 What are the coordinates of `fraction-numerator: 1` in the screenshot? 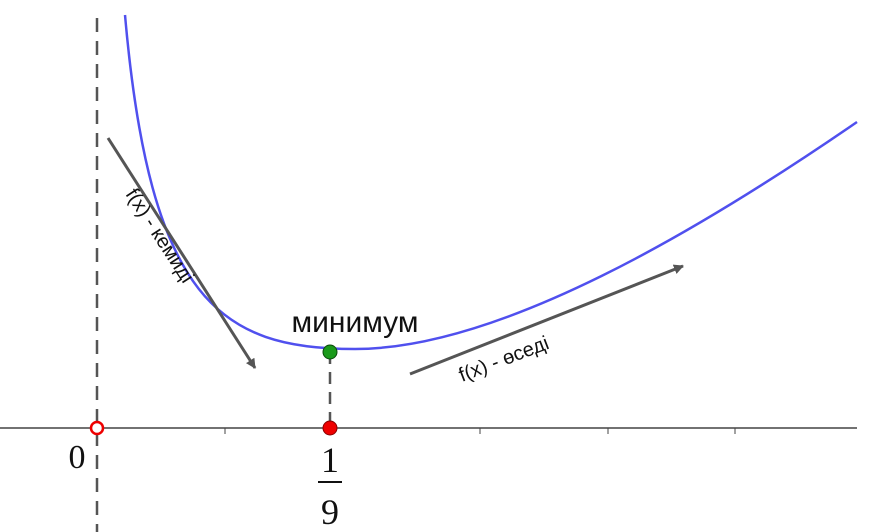 It's located at (330, 460).